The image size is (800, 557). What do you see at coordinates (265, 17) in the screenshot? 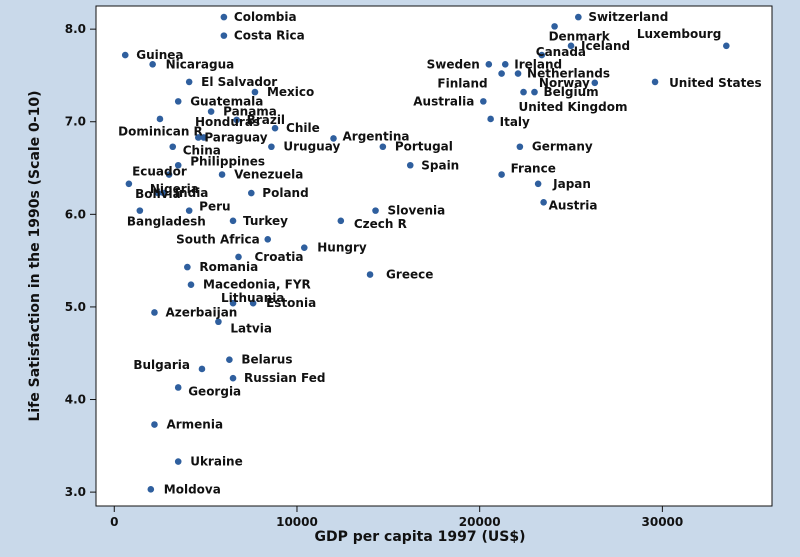
I see `point-label: Colombia` at bounding box center [265, 17].